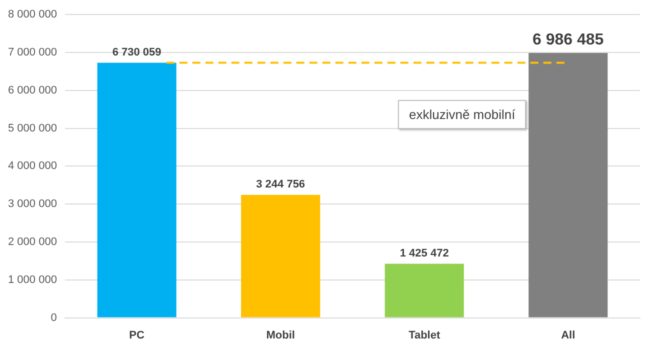  Describe the element at coordinates (137, 335) in the screenshot. I see `x-tick-label: PC` at that location.